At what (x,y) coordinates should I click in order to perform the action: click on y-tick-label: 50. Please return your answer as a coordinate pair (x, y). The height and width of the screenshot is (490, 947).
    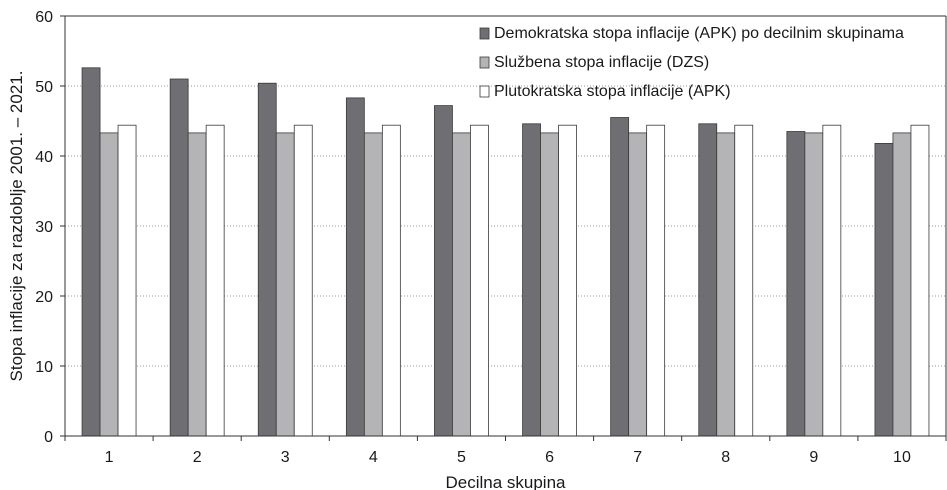
    Looking at the image, I should click on (44, 87).